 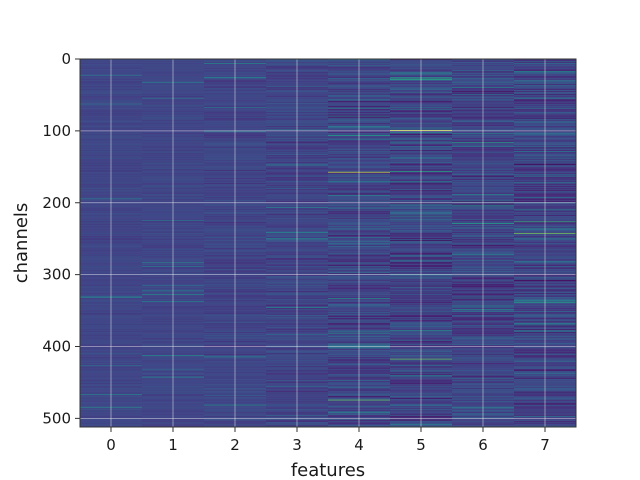 I want to click on x-tick-label: 5, so click(x=421, y=445).